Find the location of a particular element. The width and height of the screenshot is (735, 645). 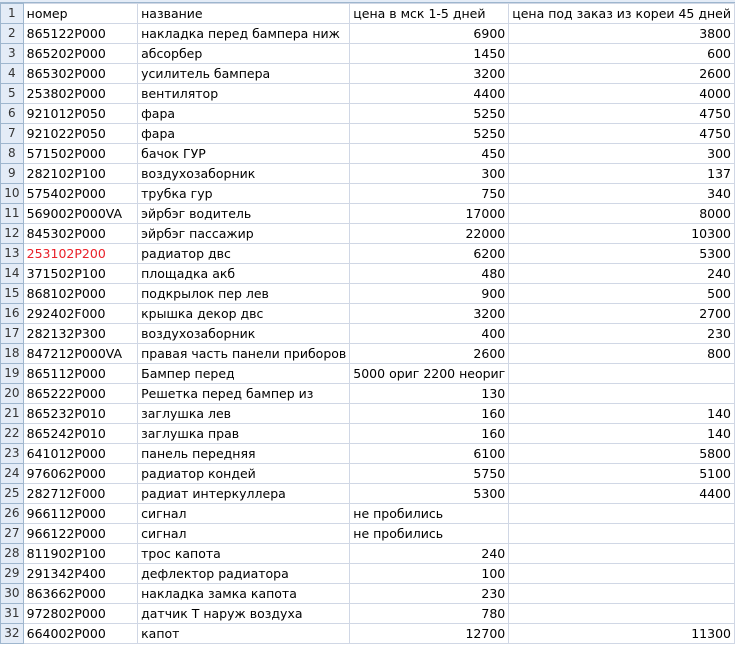

cell-price-korea: 4000 is located at coordinates (621, 93).